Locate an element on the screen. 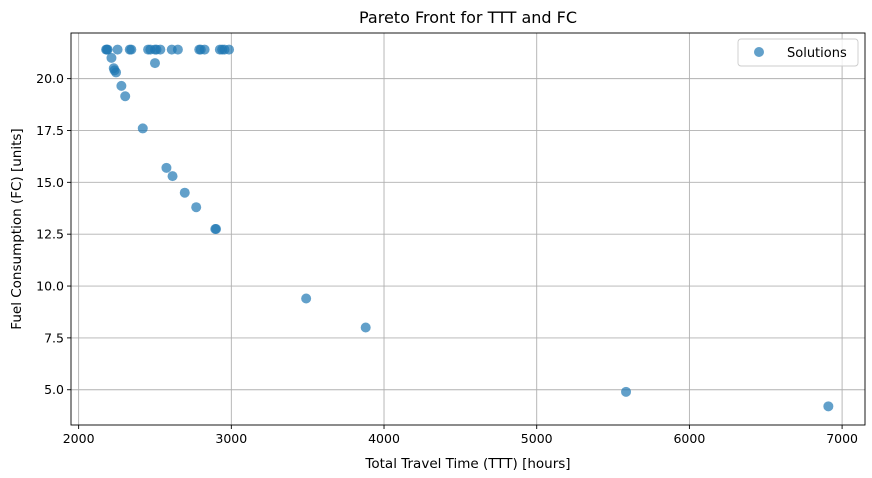 The height and width of the screenshot is (478, 872). y-tick-label: 7.5 is located at coordinates (54, 337).